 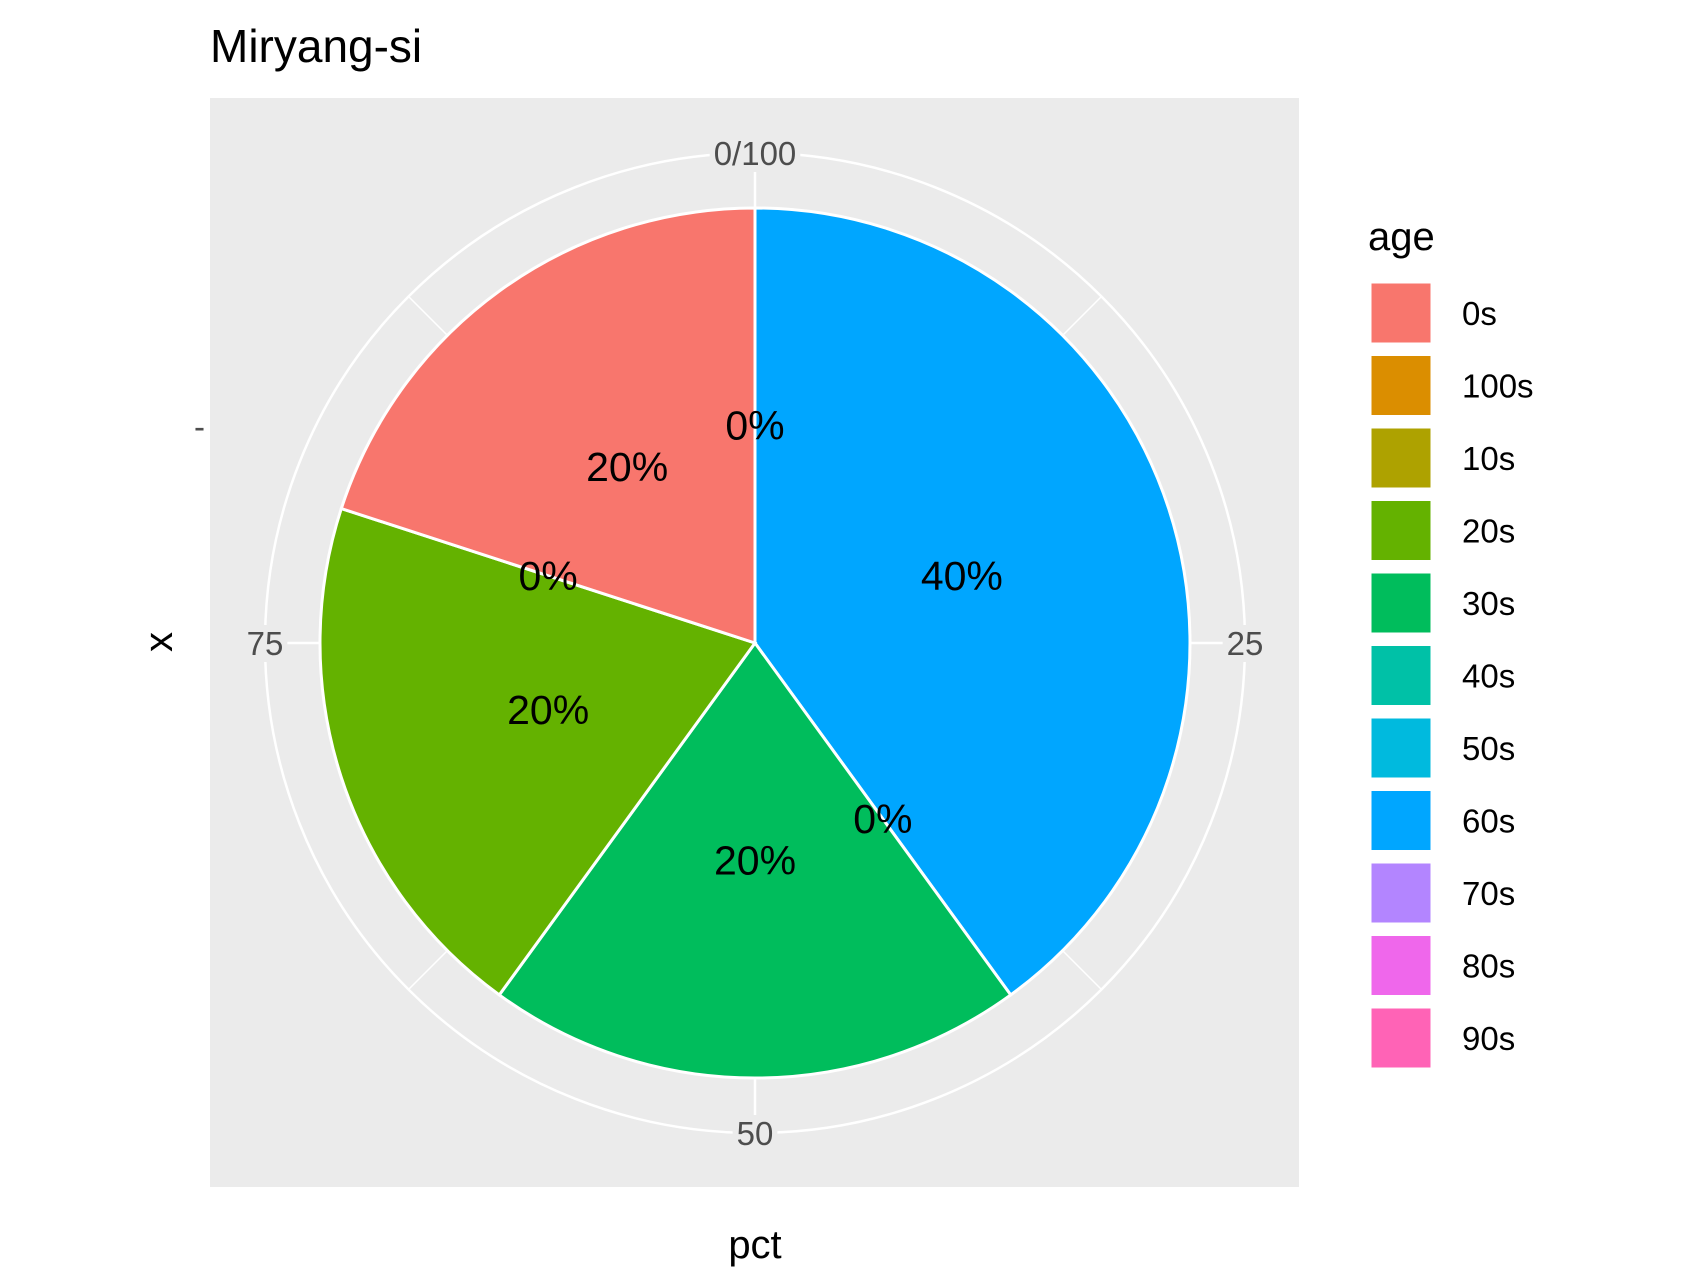 I want to click on legend: age 0s 100s 10s 20s 30s 40s 50s 60s 70s 80s 90s, so click(x=1451, y=643).